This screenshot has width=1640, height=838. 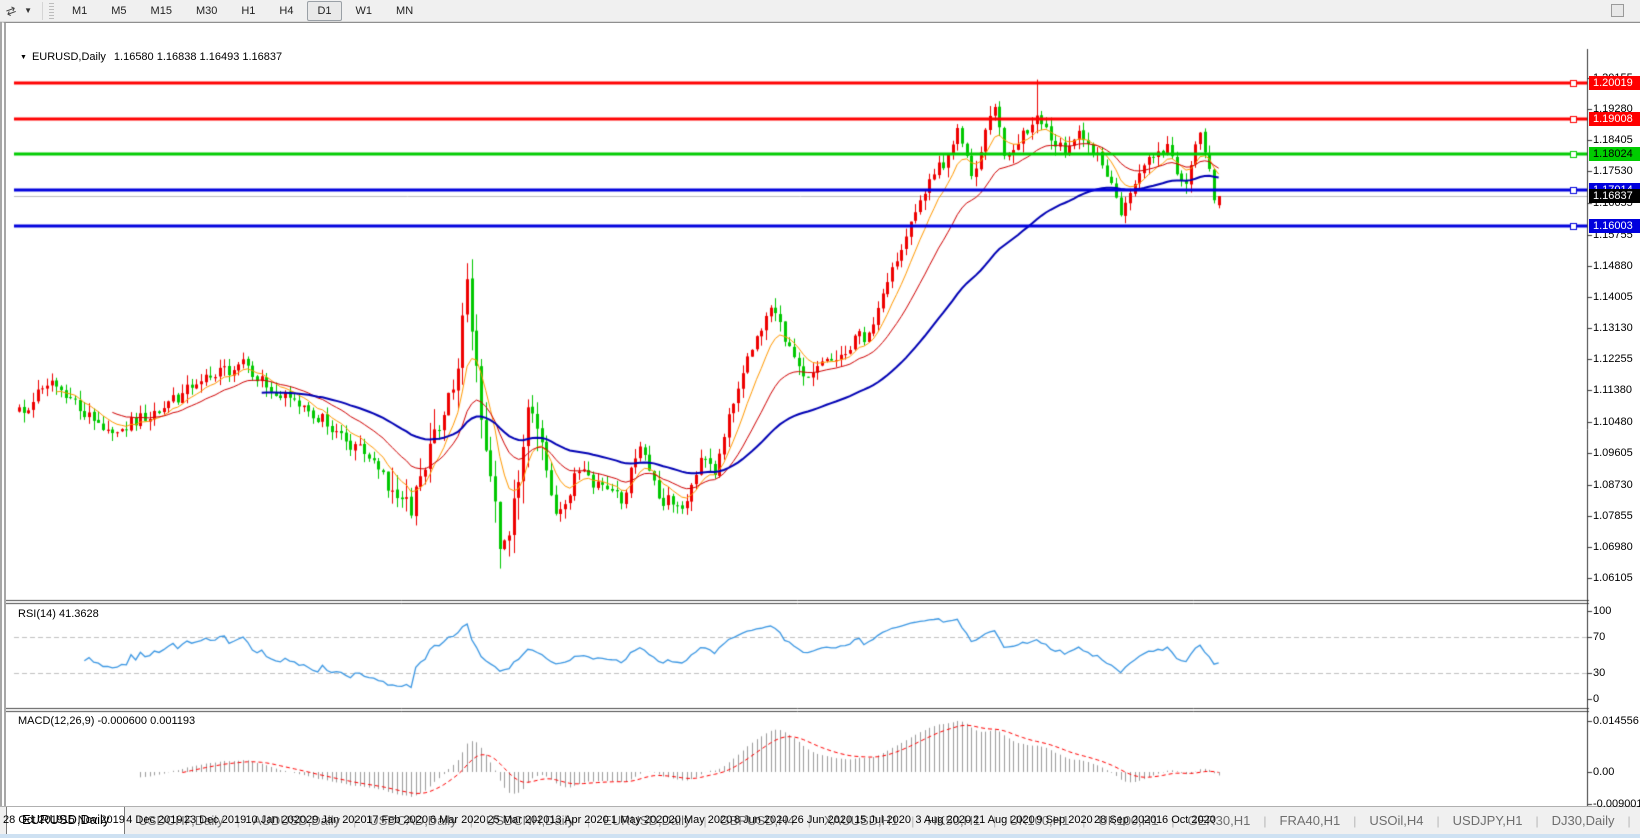 I want to click on price-tick-label: 1.06980, so click(x=1613, y=546).